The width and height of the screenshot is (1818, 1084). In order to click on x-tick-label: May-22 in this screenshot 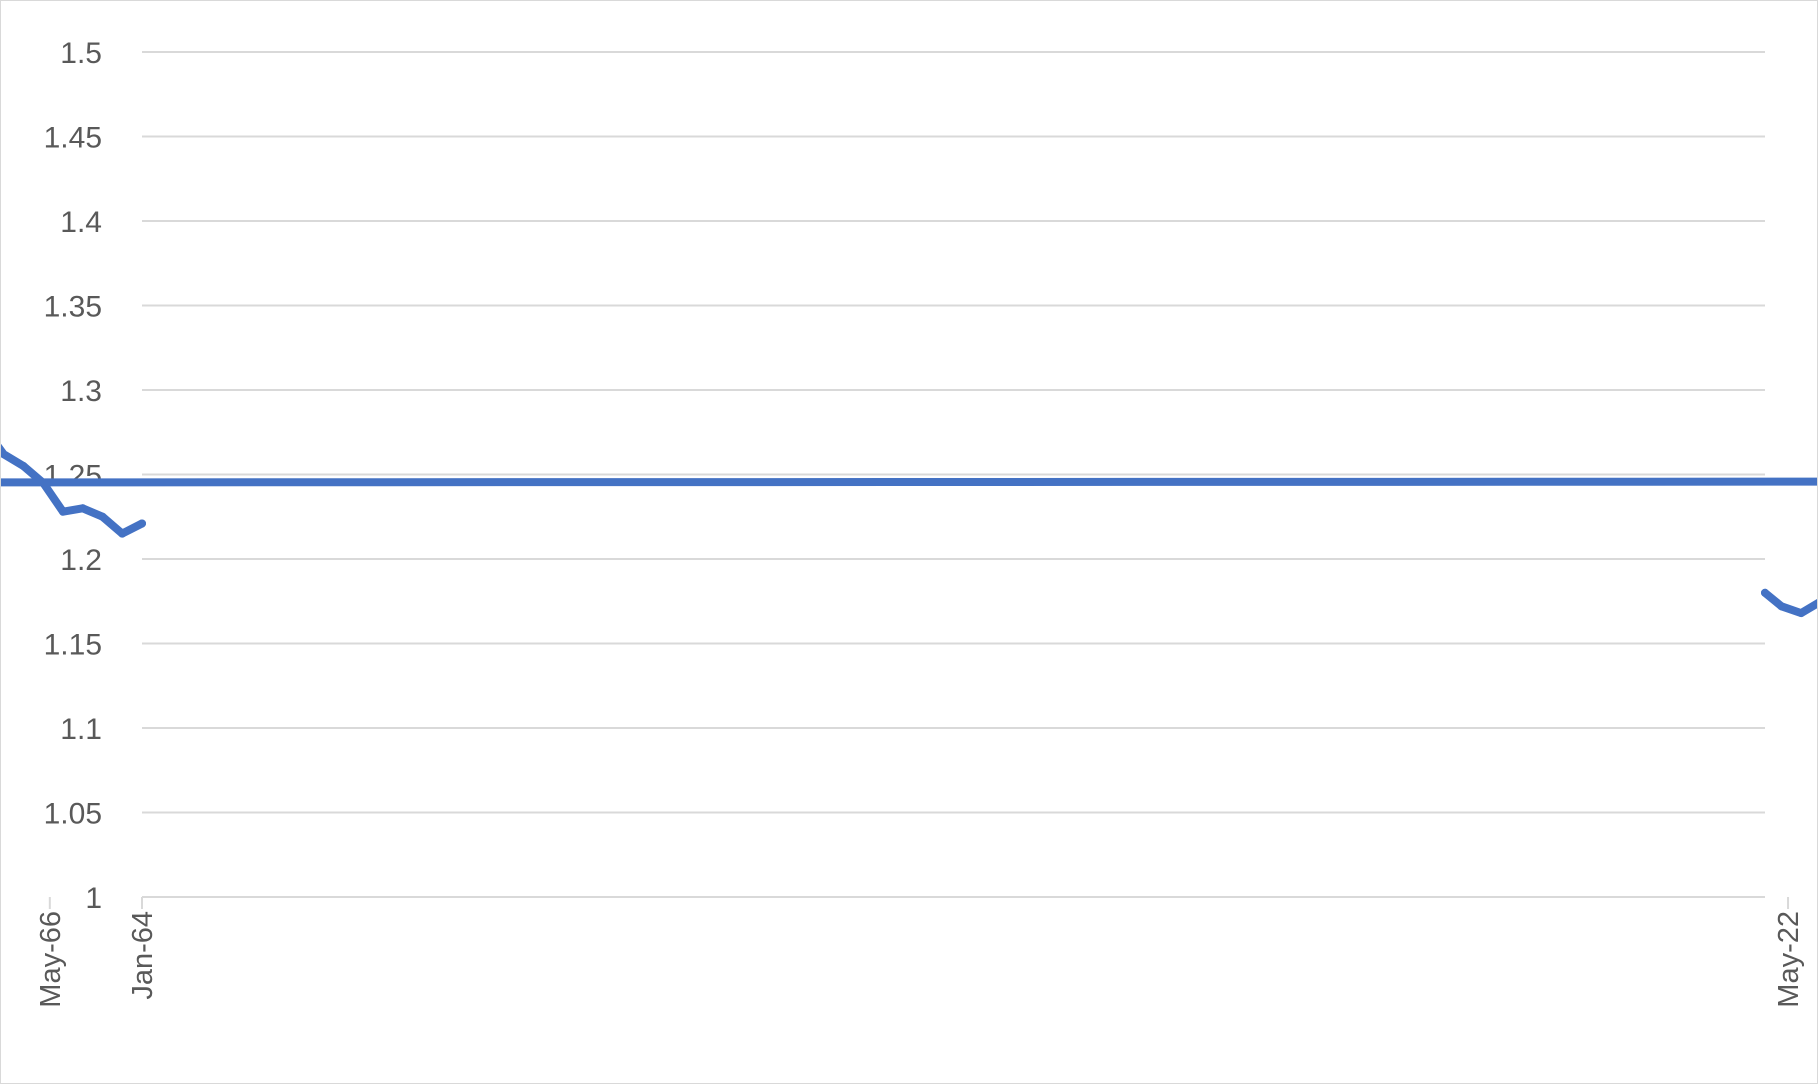, I will do `click(1789, 959)`.